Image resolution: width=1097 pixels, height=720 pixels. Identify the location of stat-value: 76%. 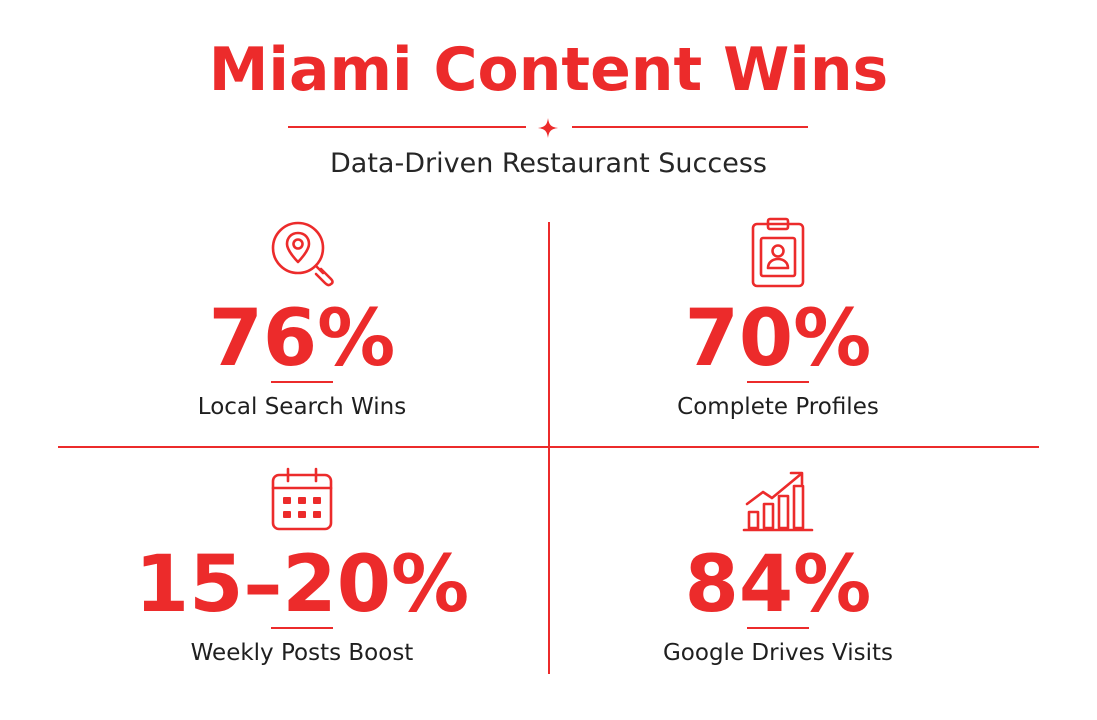
(302, 339).